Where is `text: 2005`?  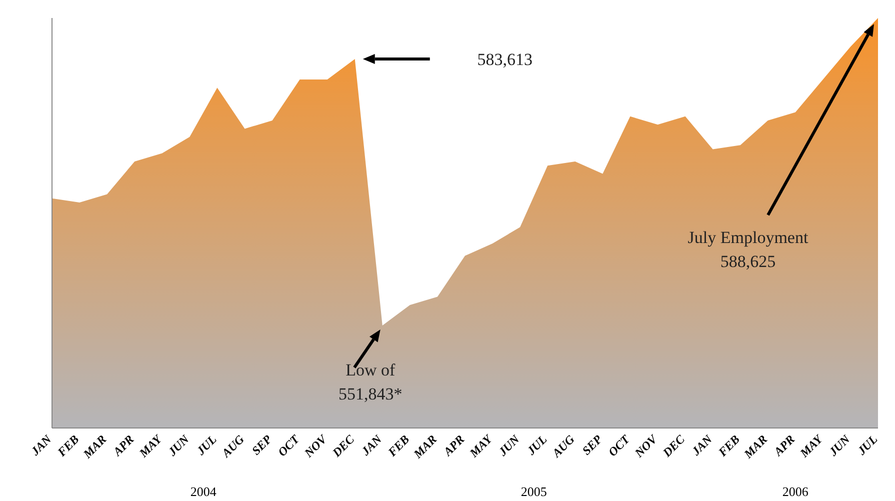
text: 2005 is located at coordinates (533, 491).